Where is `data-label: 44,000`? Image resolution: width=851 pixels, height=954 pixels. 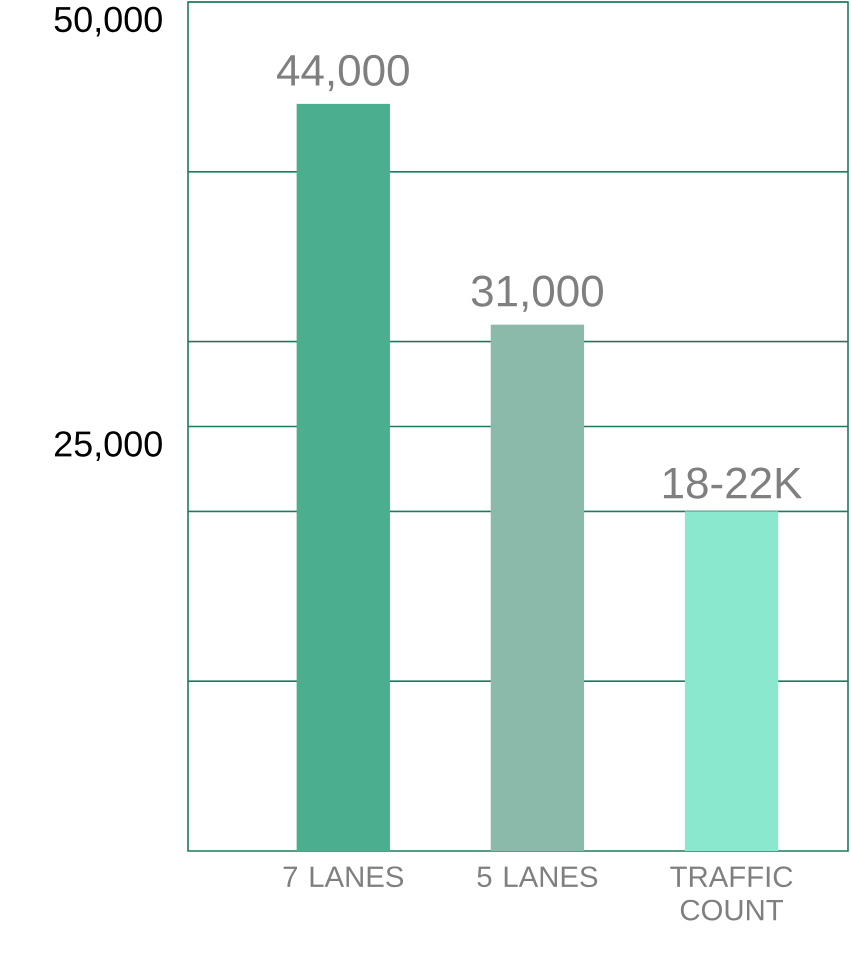 data-label: 44,000 is located at coordinates (343, 73).